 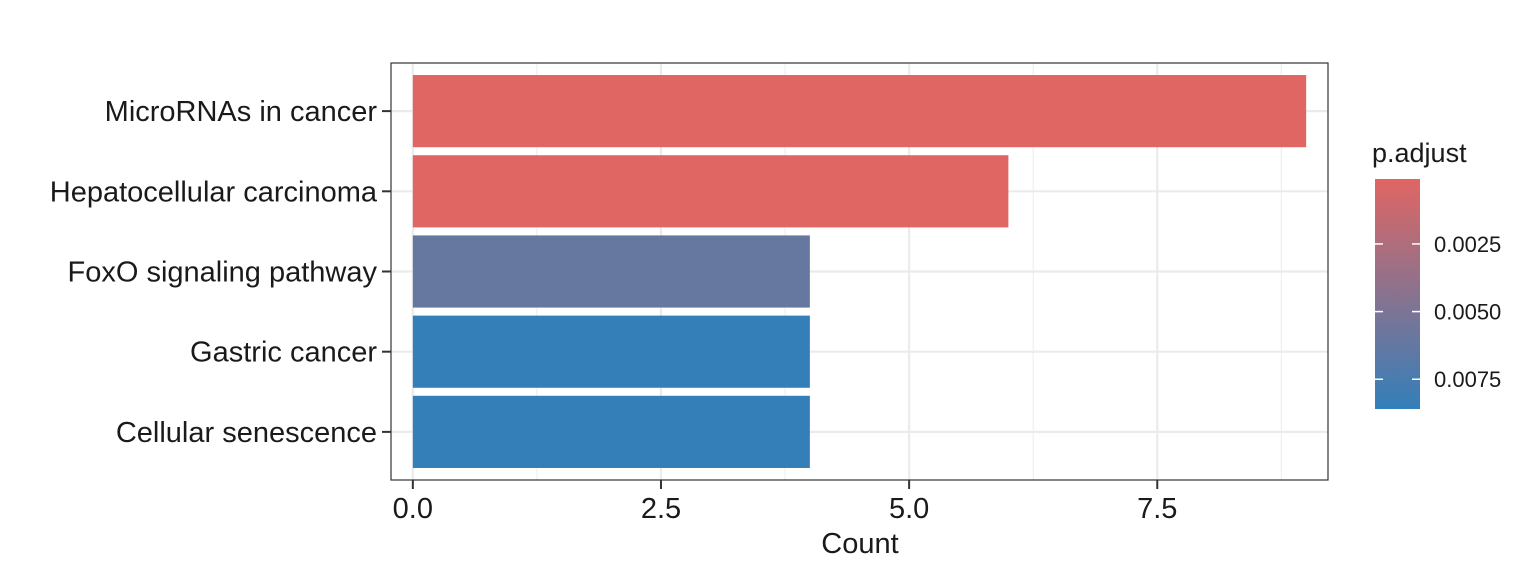 What do you see at coordinates (661, 509) in the screenshot?
I see `x-tick-label: 2.5` at bounding box center [661, 509].